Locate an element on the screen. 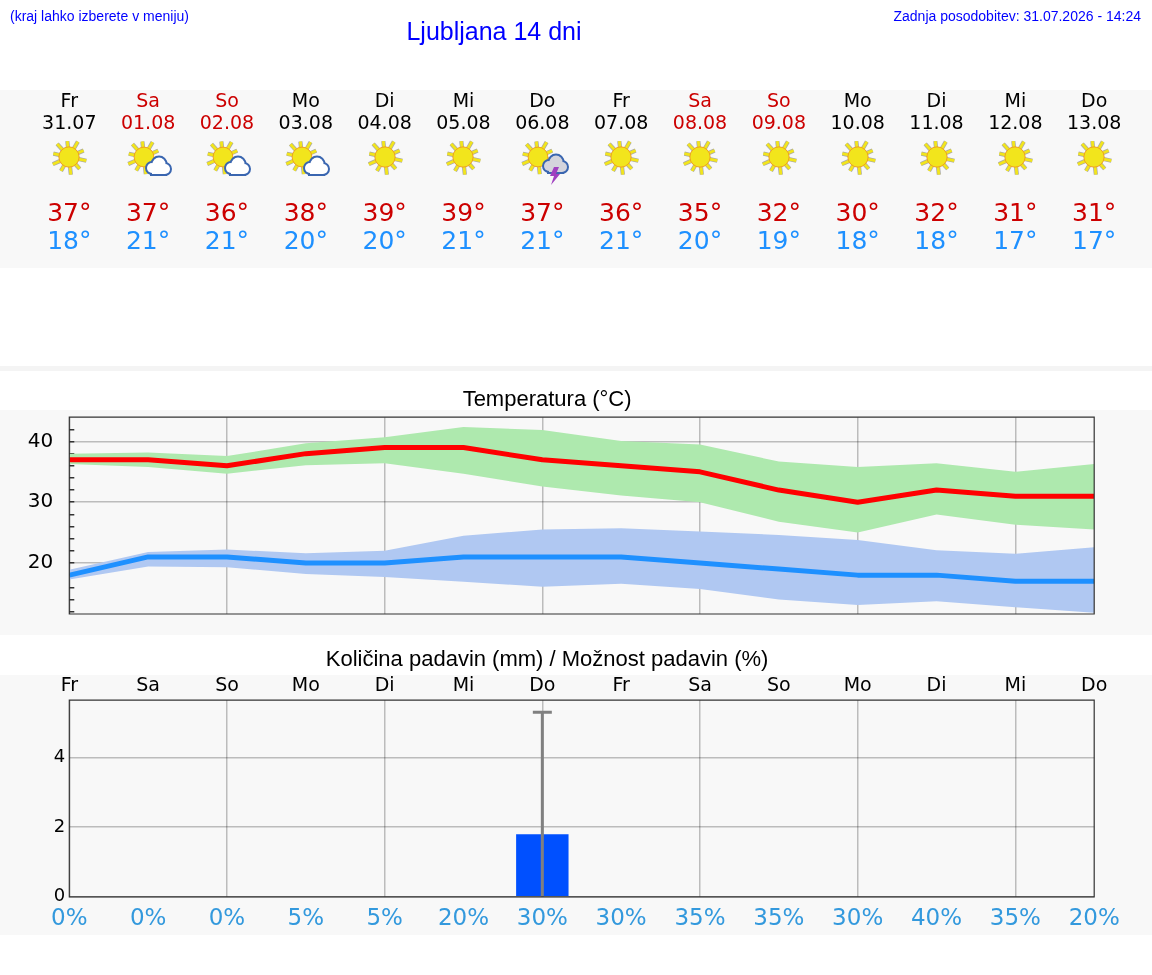  text: Di 11.08 is located at coordinates (936, 111).